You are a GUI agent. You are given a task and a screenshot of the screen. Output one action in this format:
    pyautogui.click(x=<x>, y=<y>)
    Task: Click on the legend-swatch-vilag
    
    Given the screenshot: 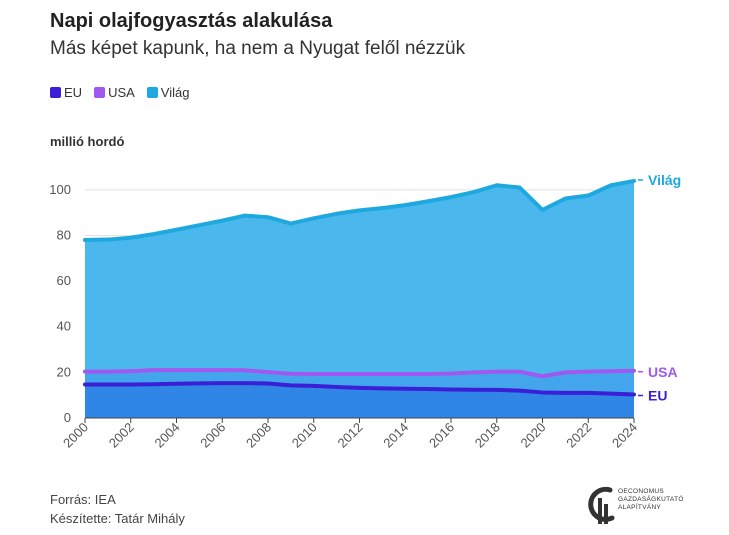 What is the action you would take?
    pyautogui.click(x=152, y=92)
    